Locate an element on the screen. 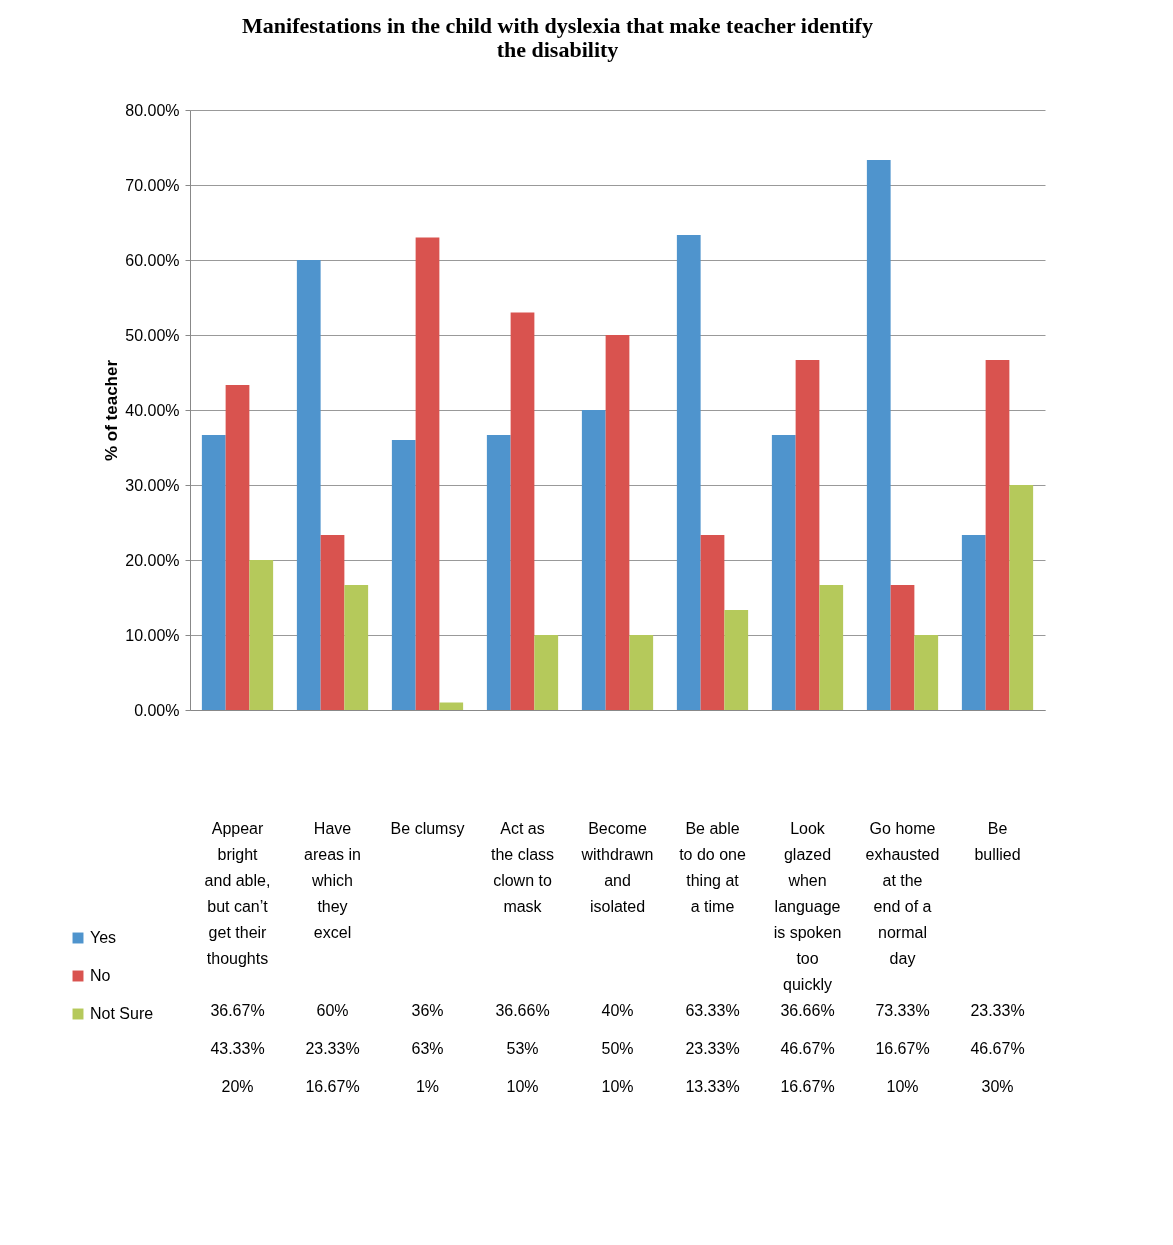  y-tick-label: 20.00% is located at coordinates (152, 560).